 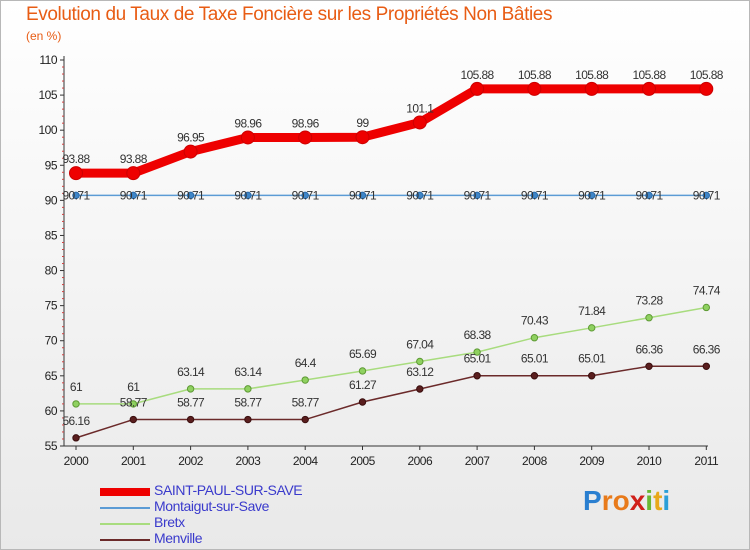 What do you see at coordinates (248, 123) in the screenshot?
I see `data-label: 98.96` at bounding box center [248, 123].